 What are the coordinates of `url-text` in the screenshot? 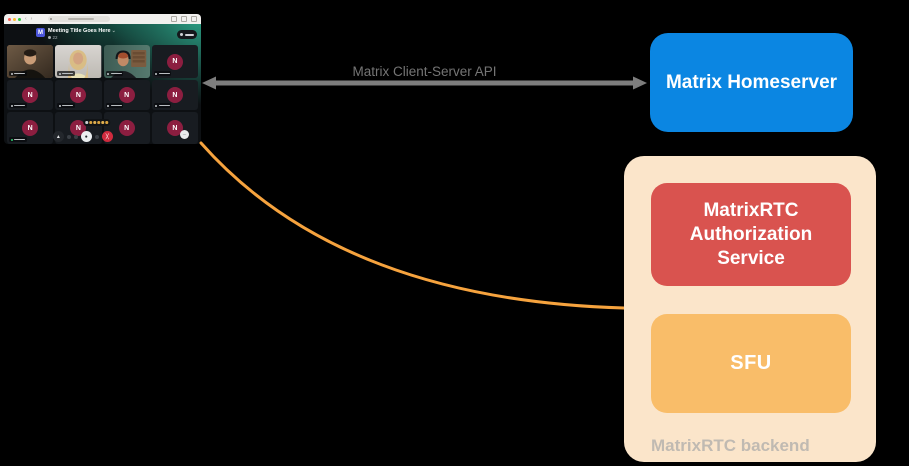 It's located at (81, 19).